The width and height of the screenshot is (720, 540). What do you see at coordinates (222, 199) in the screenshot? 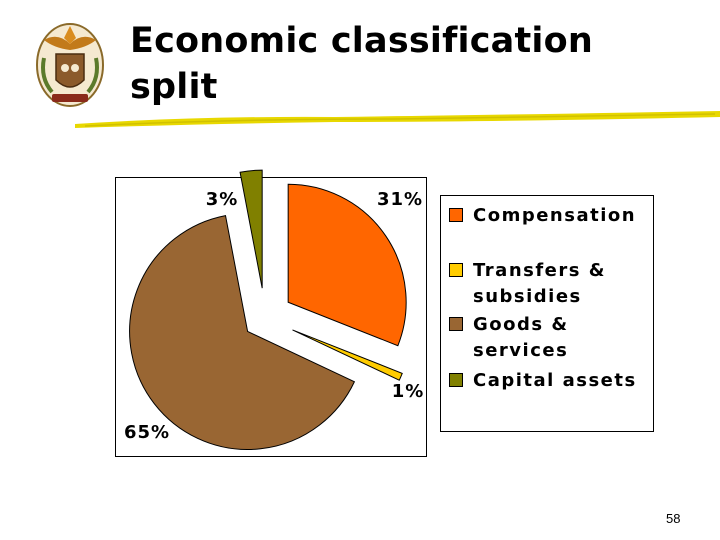
I see `data-label: 3%` at bounding box center [222, 199].